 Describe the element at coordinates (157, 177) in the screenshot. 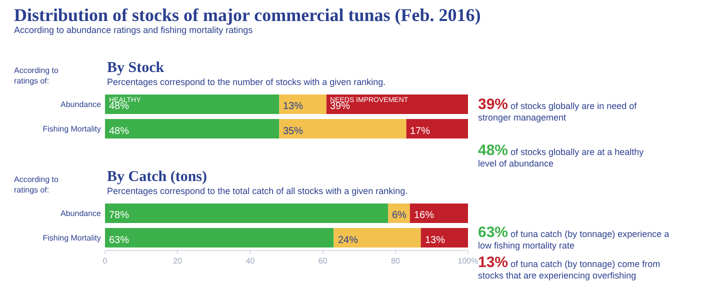

I see `chart-title: By Catch (tons)` at that location.